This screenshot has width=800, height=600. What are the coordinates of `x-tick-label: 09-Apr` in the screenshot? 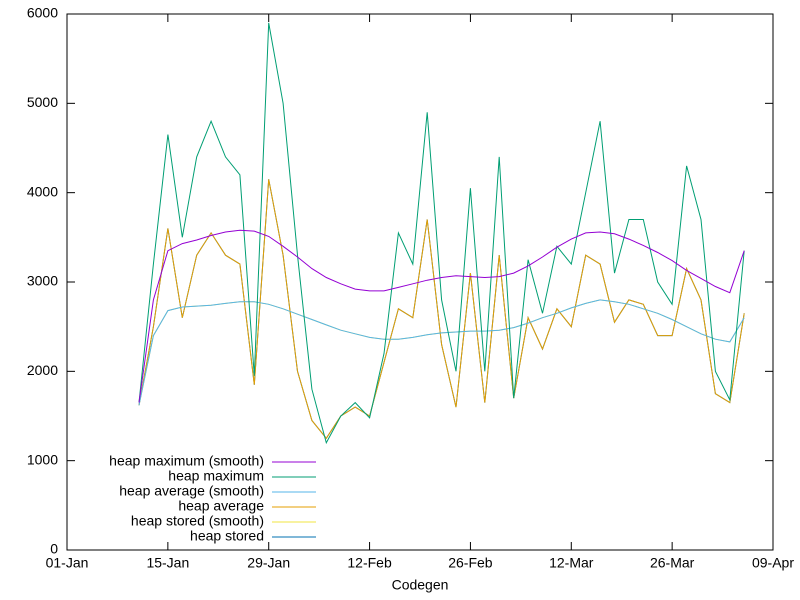 It's located at (773, 563).